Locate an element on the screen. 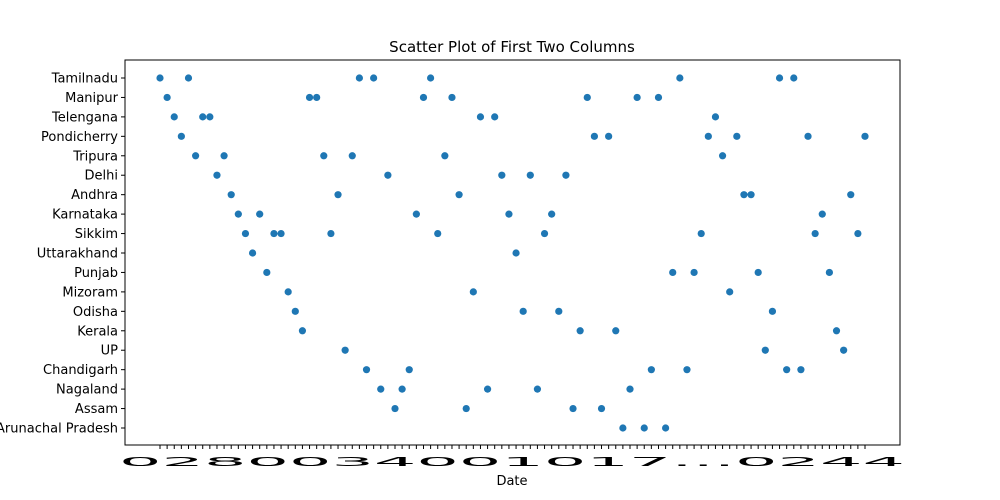  y-tick-label: Karnataka is located at coordinates (85, 215).